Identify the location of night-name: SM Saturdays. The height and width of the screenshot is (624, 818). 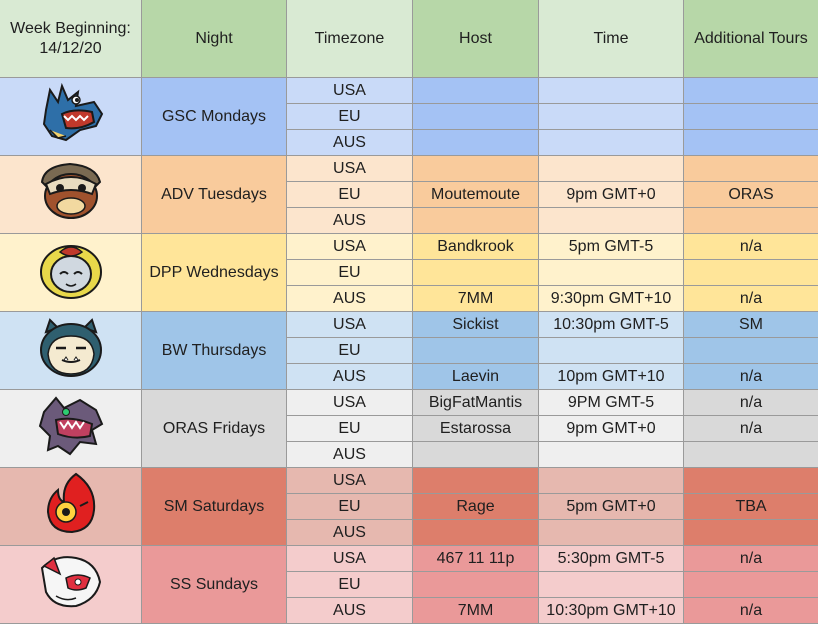
(214, 507).